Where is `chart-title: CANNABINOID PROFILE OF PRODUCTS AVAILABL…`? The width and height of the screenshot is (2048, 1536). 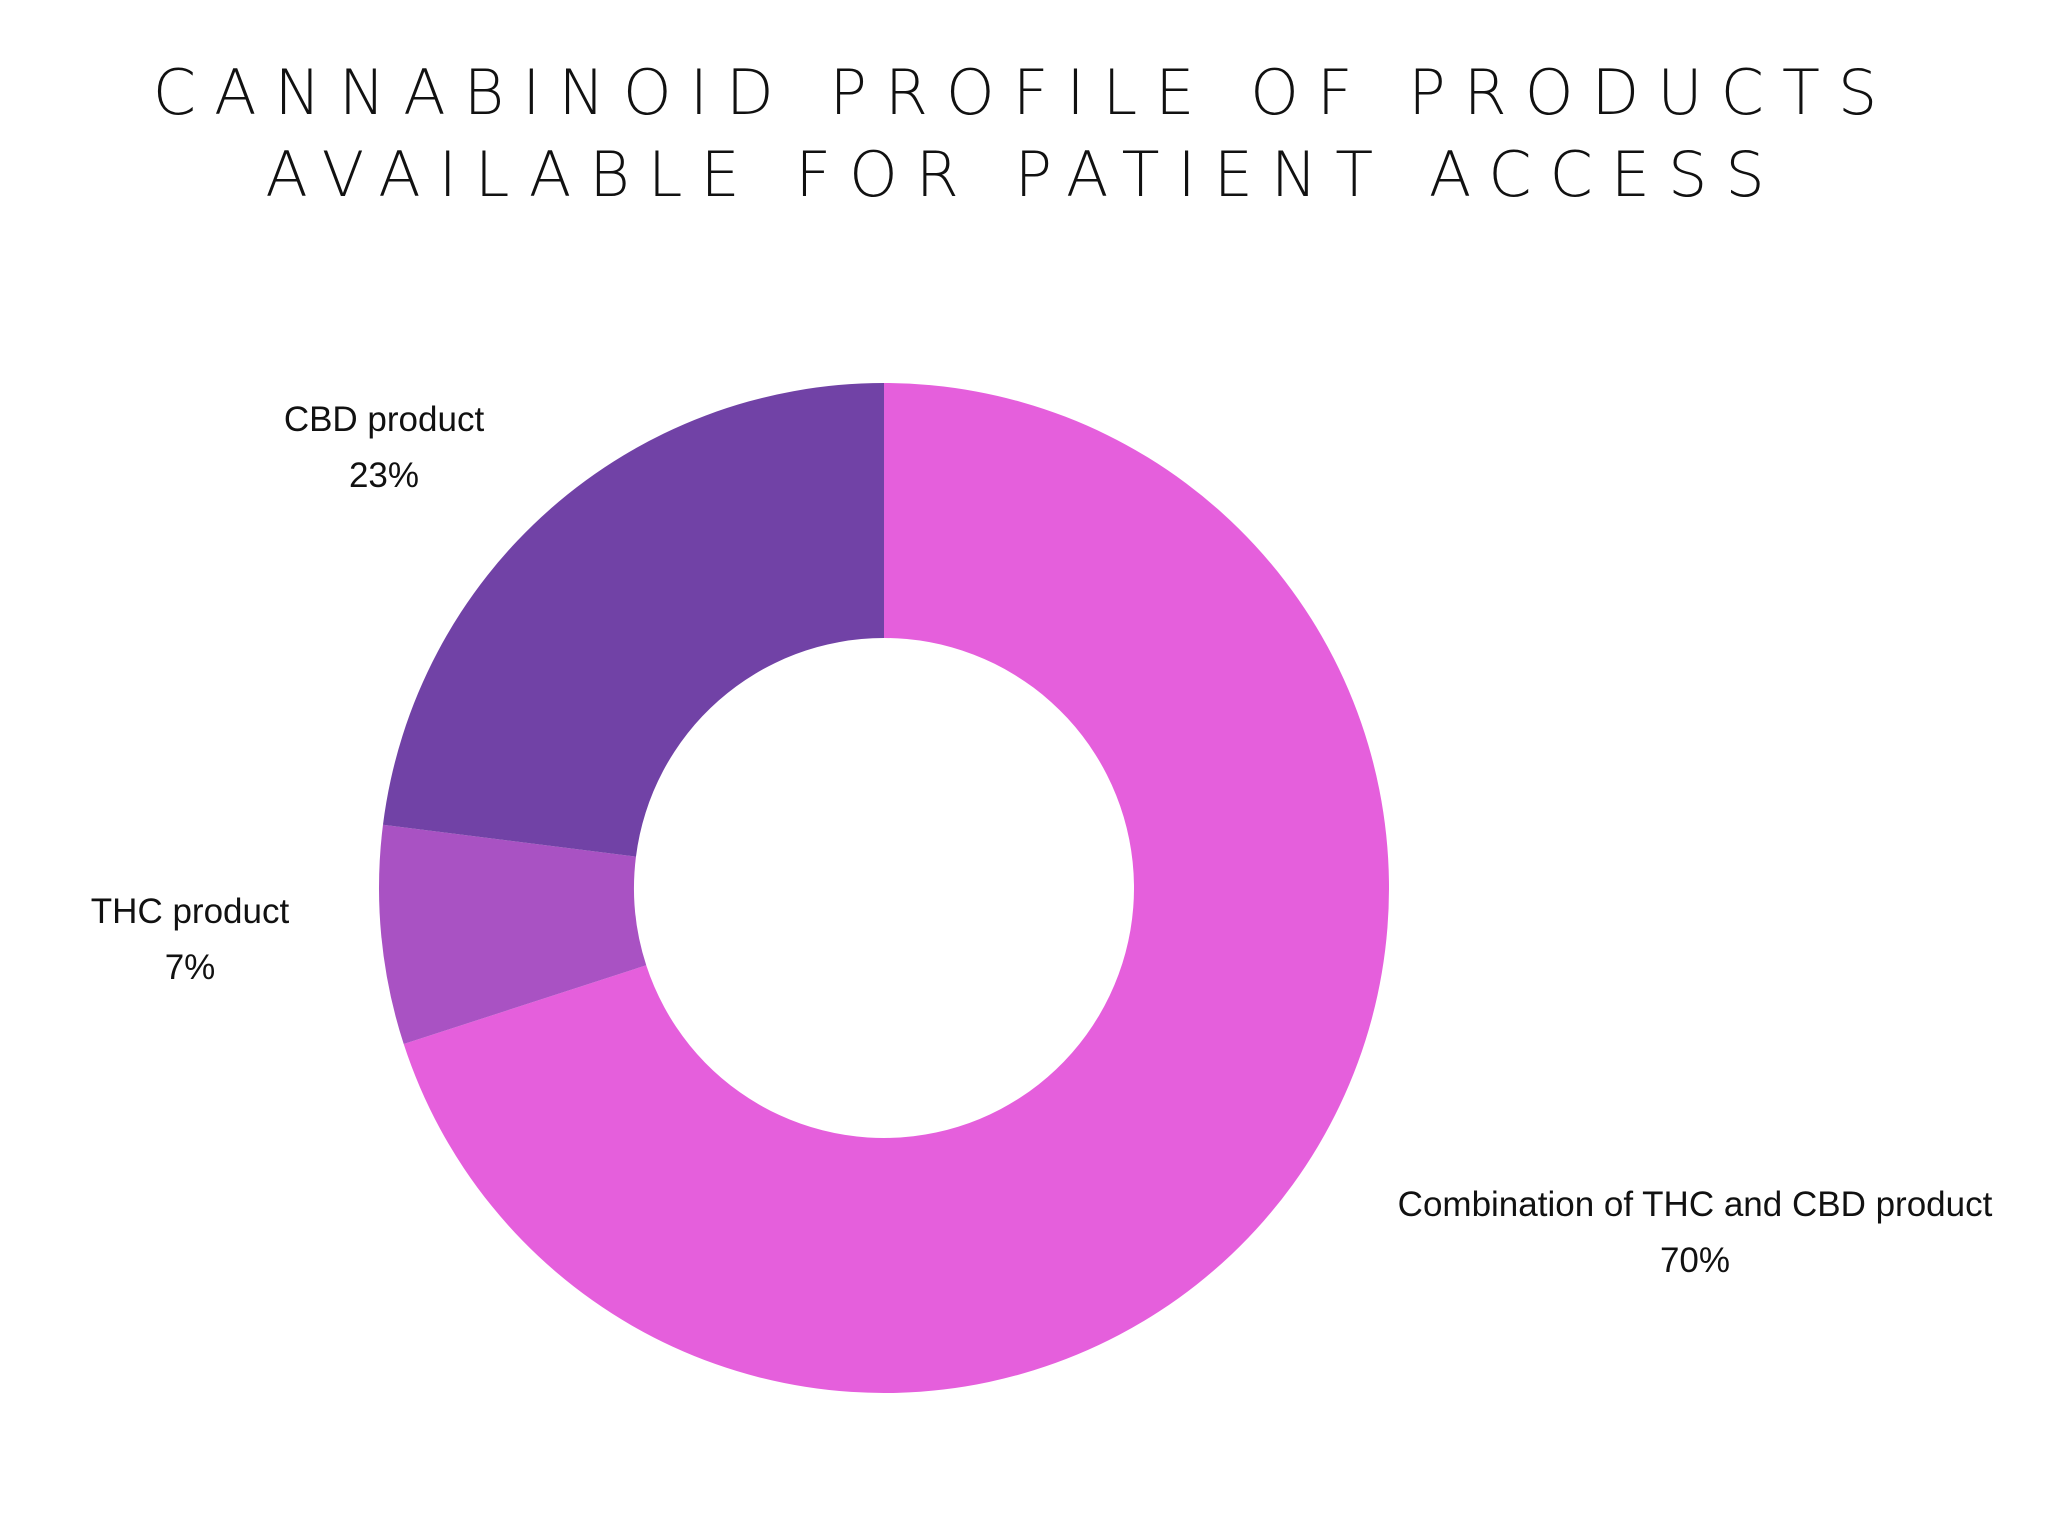 chart-title: CANNABINOID PROFILE OF PRODUCTS AVAILABL… is located at coordinates (1024, 134).